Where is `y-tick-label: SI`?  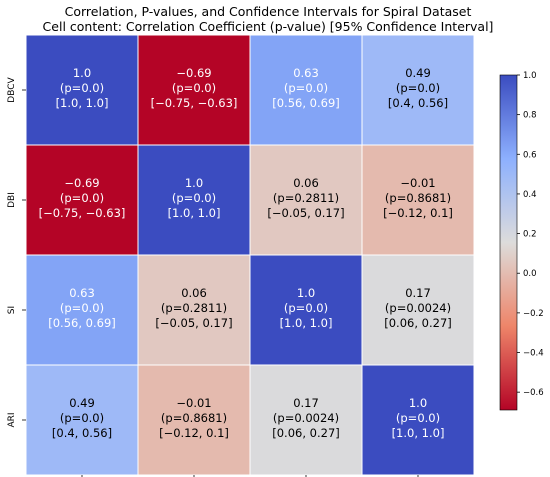 y-tick-label: SI is located at coordinates (12, 310).